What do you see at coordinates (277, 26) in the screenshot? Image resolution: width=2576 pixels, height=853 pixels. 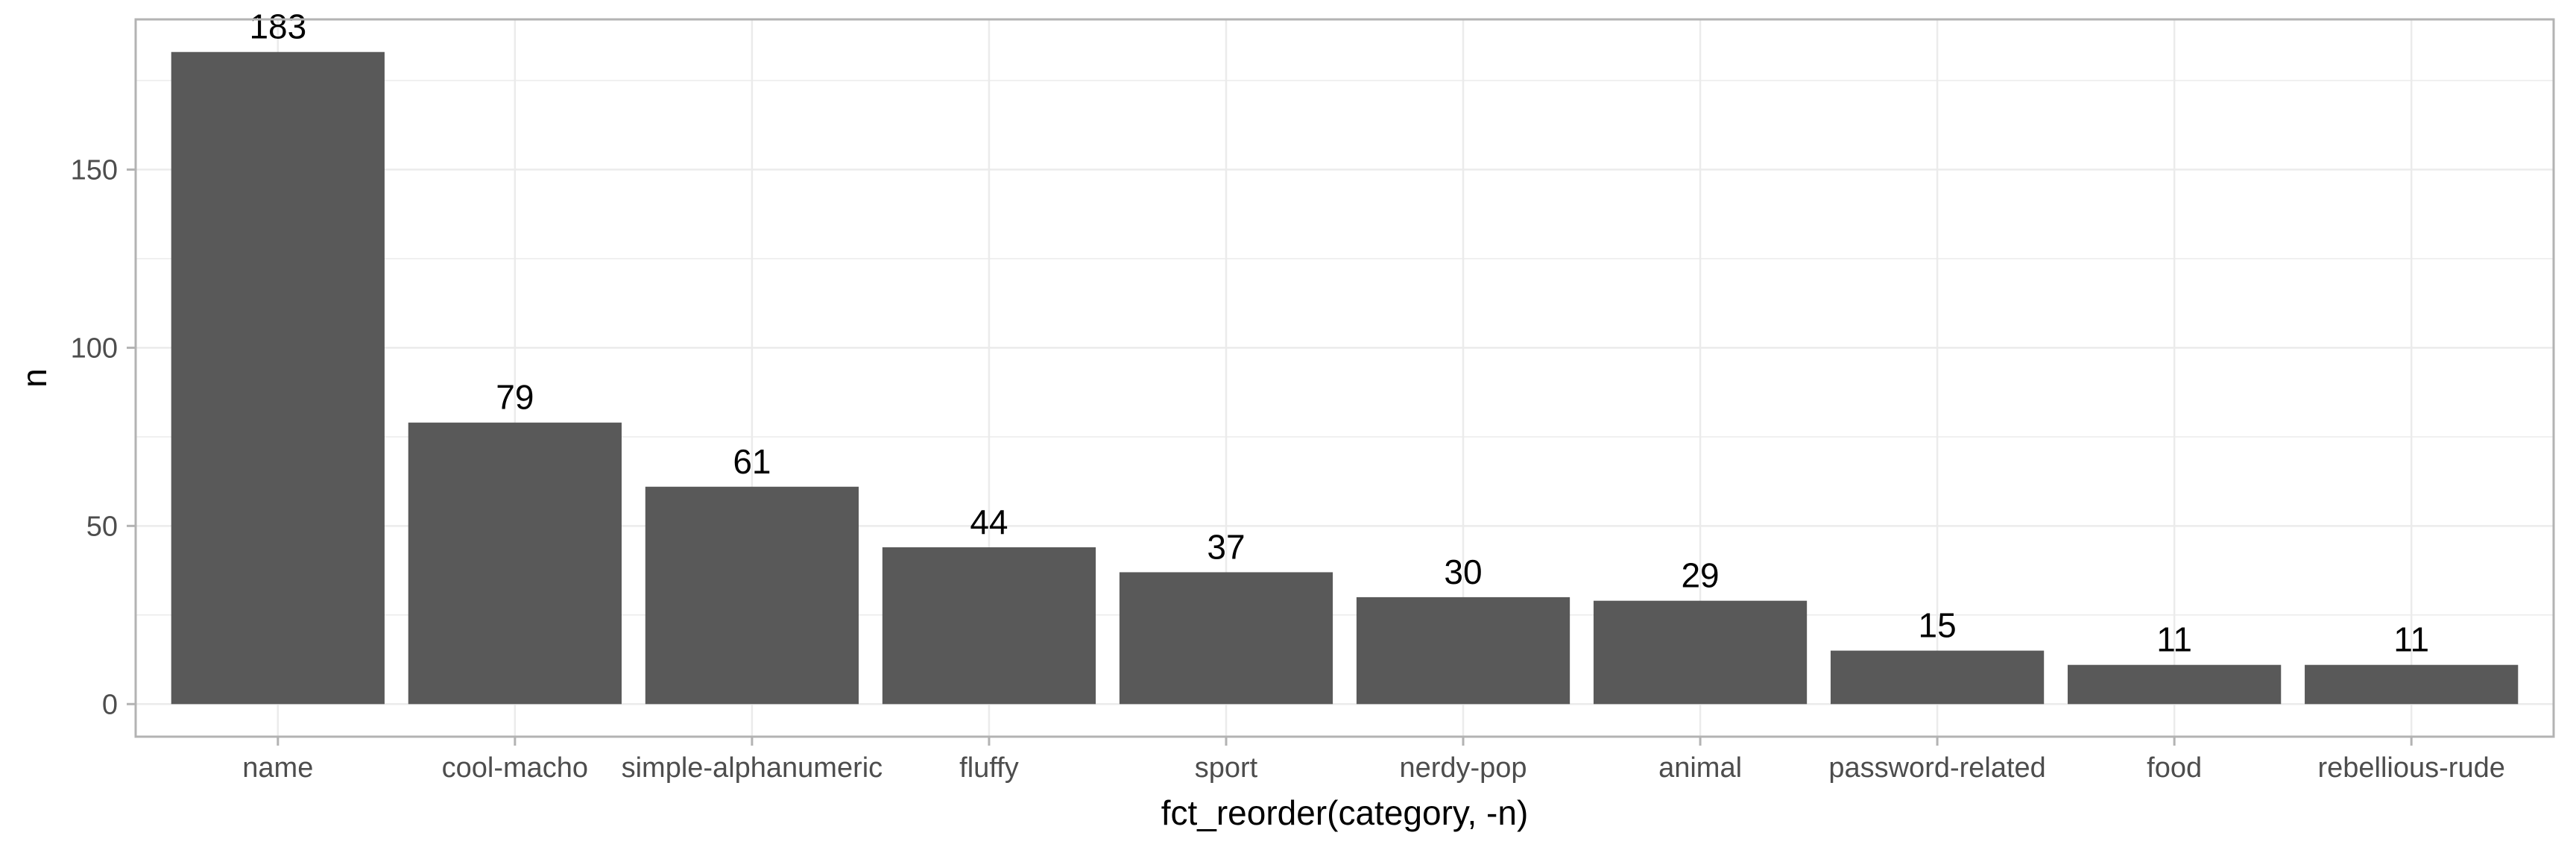 I see `bar-value-label: 183` at bounding box center [277, 26].